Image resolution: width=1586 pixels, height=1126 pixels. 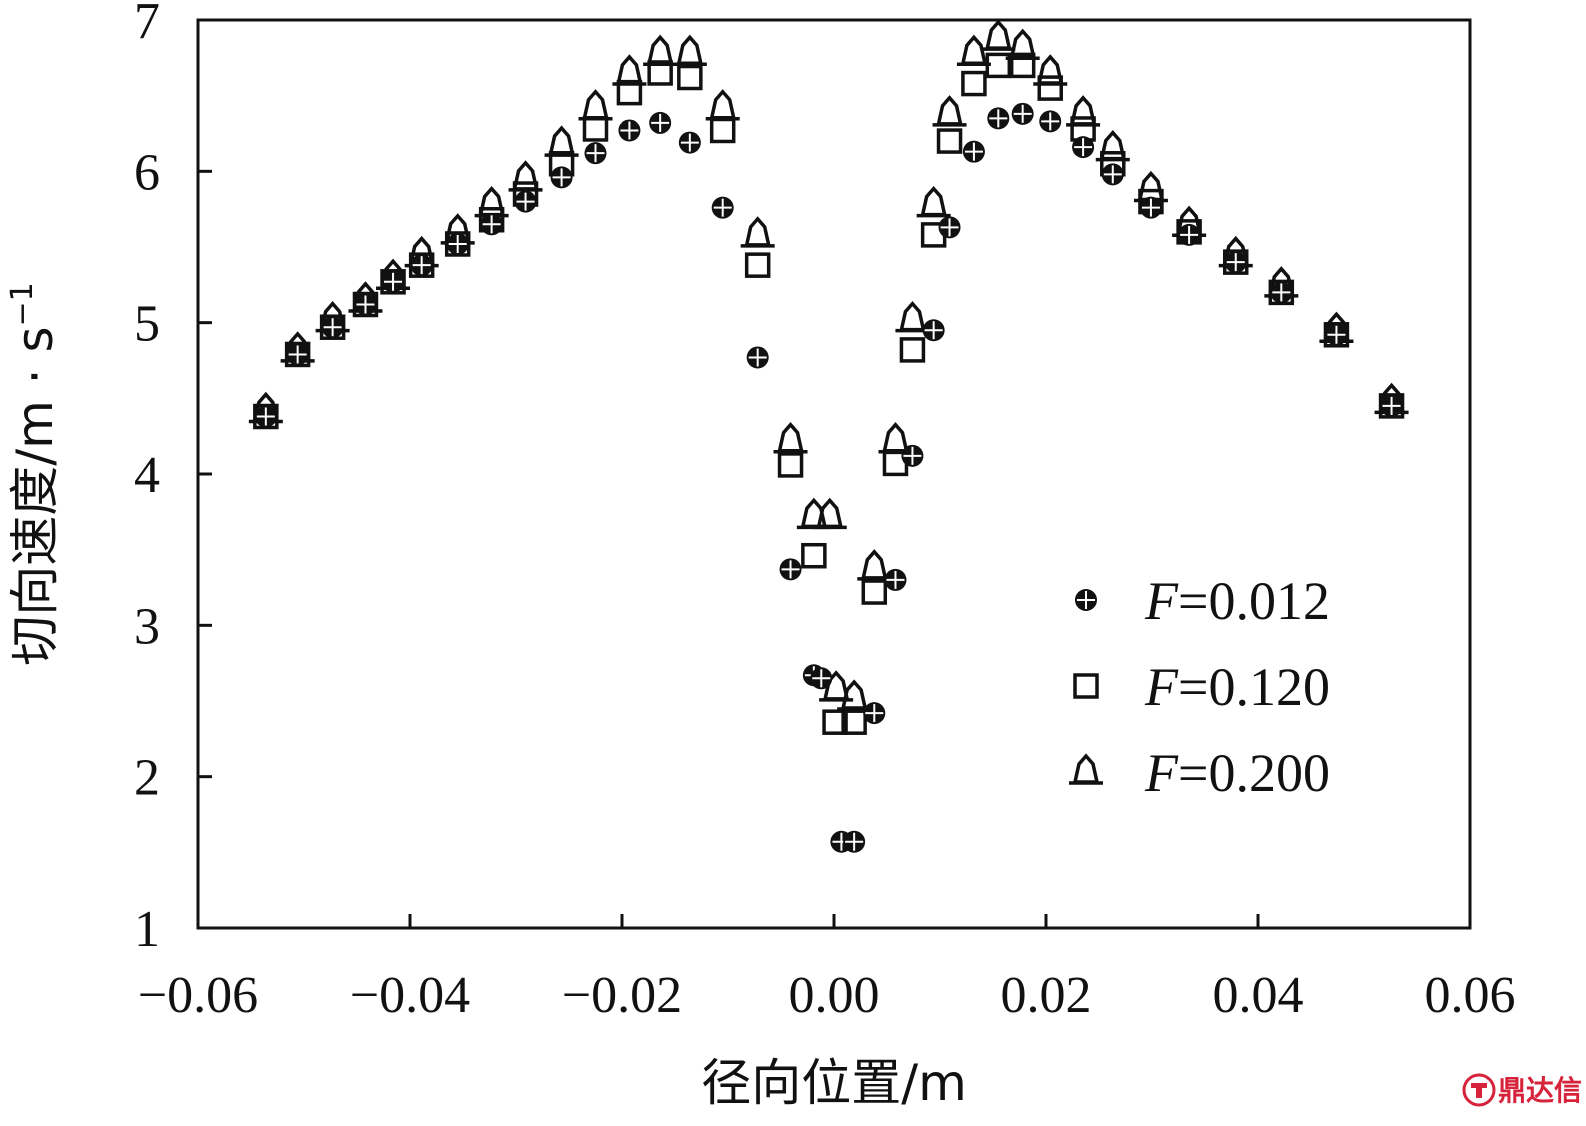 What do you see at coordinates (1258, 995) in the screenshot?
I see `x-tick-label: 0.04` at bounding box center [1258, 995].